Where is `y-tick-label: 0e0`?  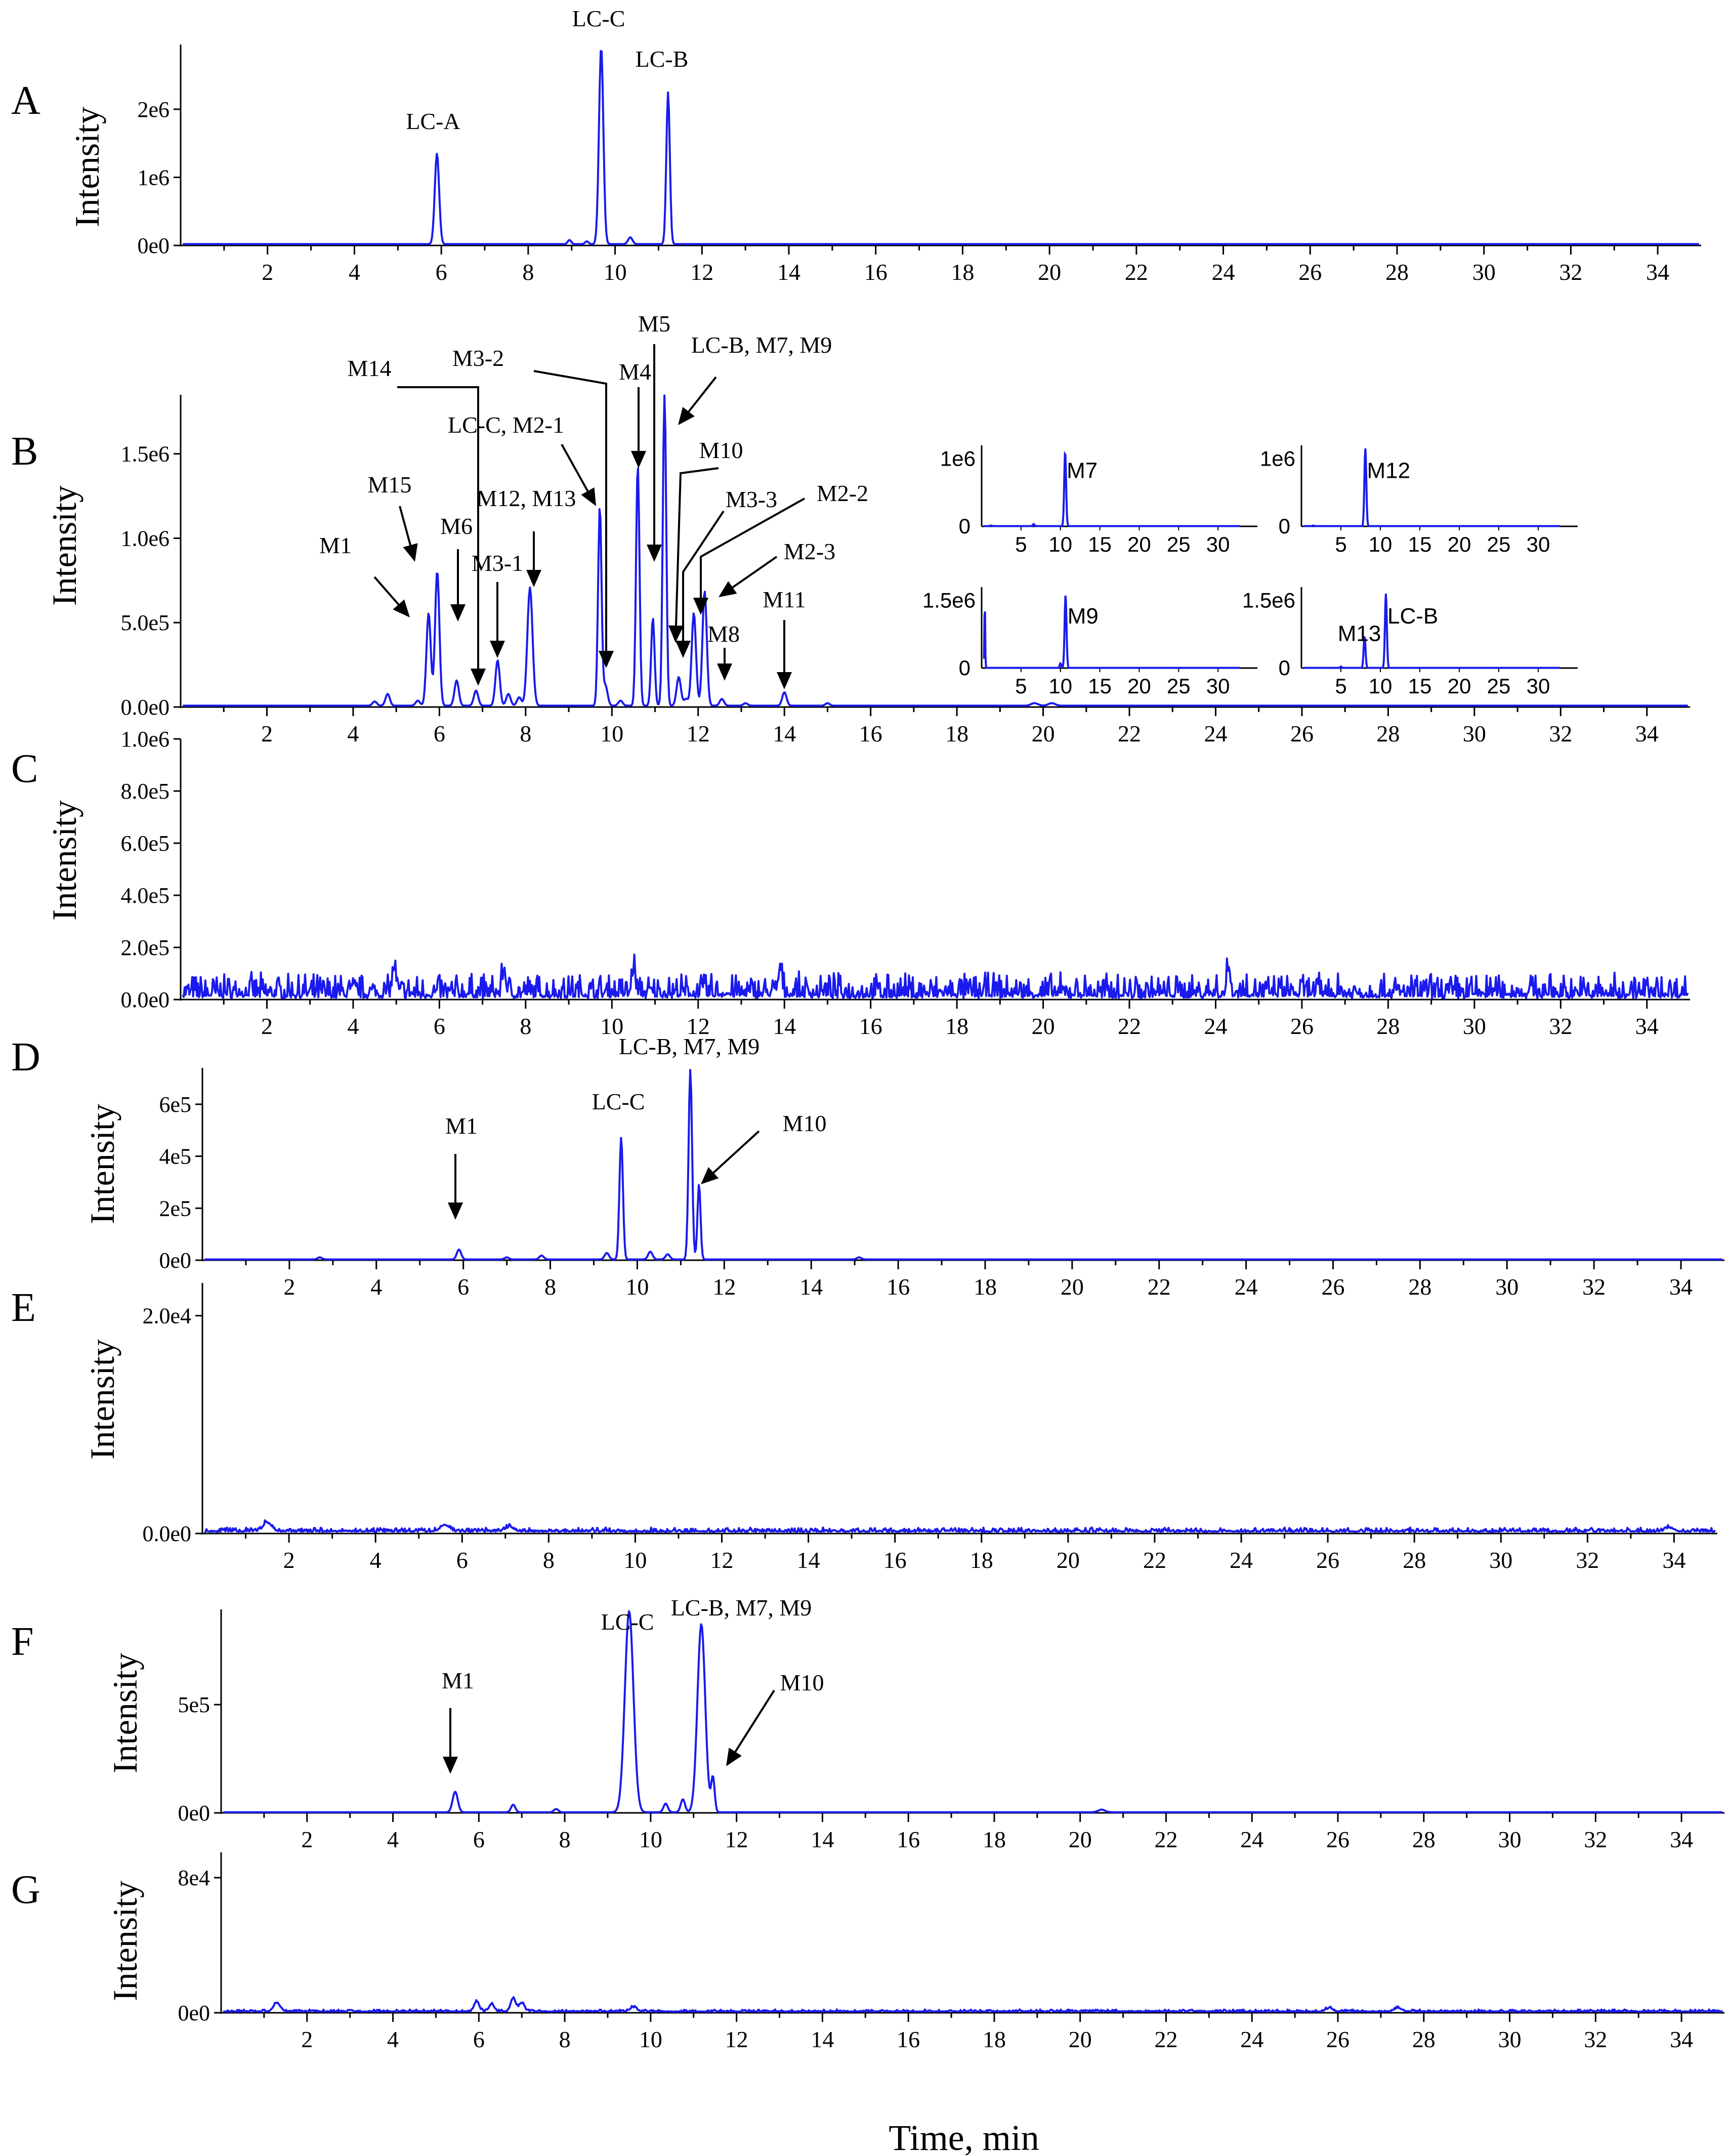
y-tick-label: 0e0 is located at coordinates (175, 1260).